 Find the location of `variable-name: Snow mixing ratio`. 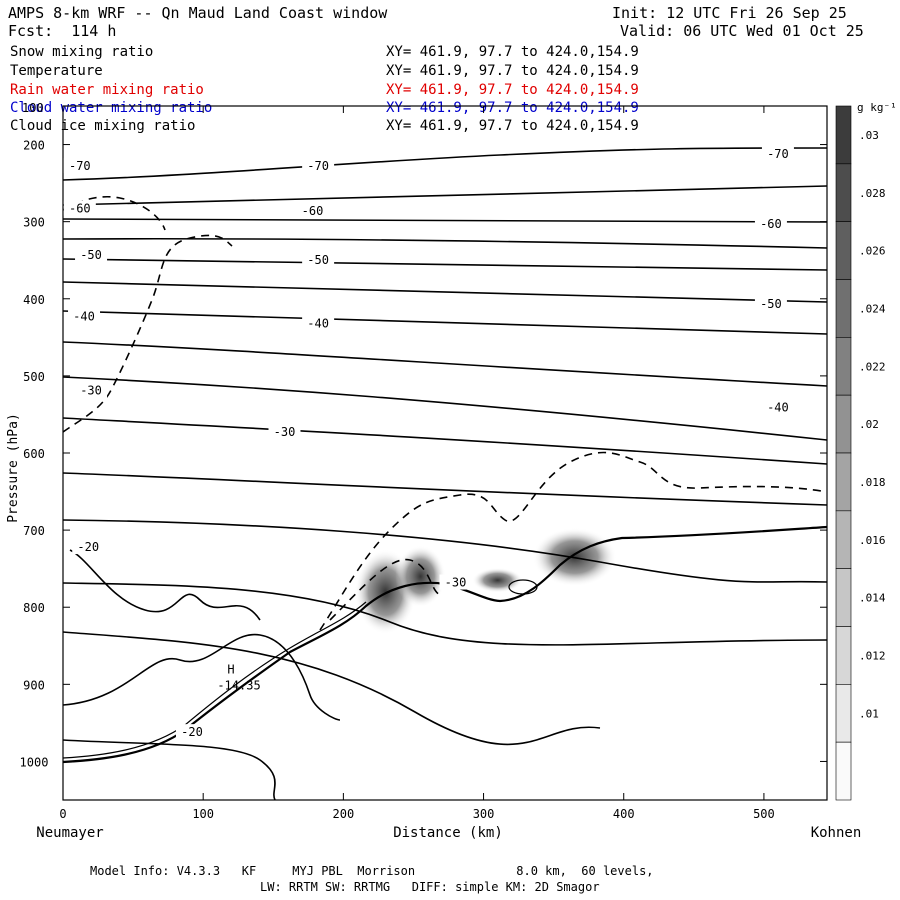

variable-name: Snow mixing ratio is located at coordinates (82, 52).